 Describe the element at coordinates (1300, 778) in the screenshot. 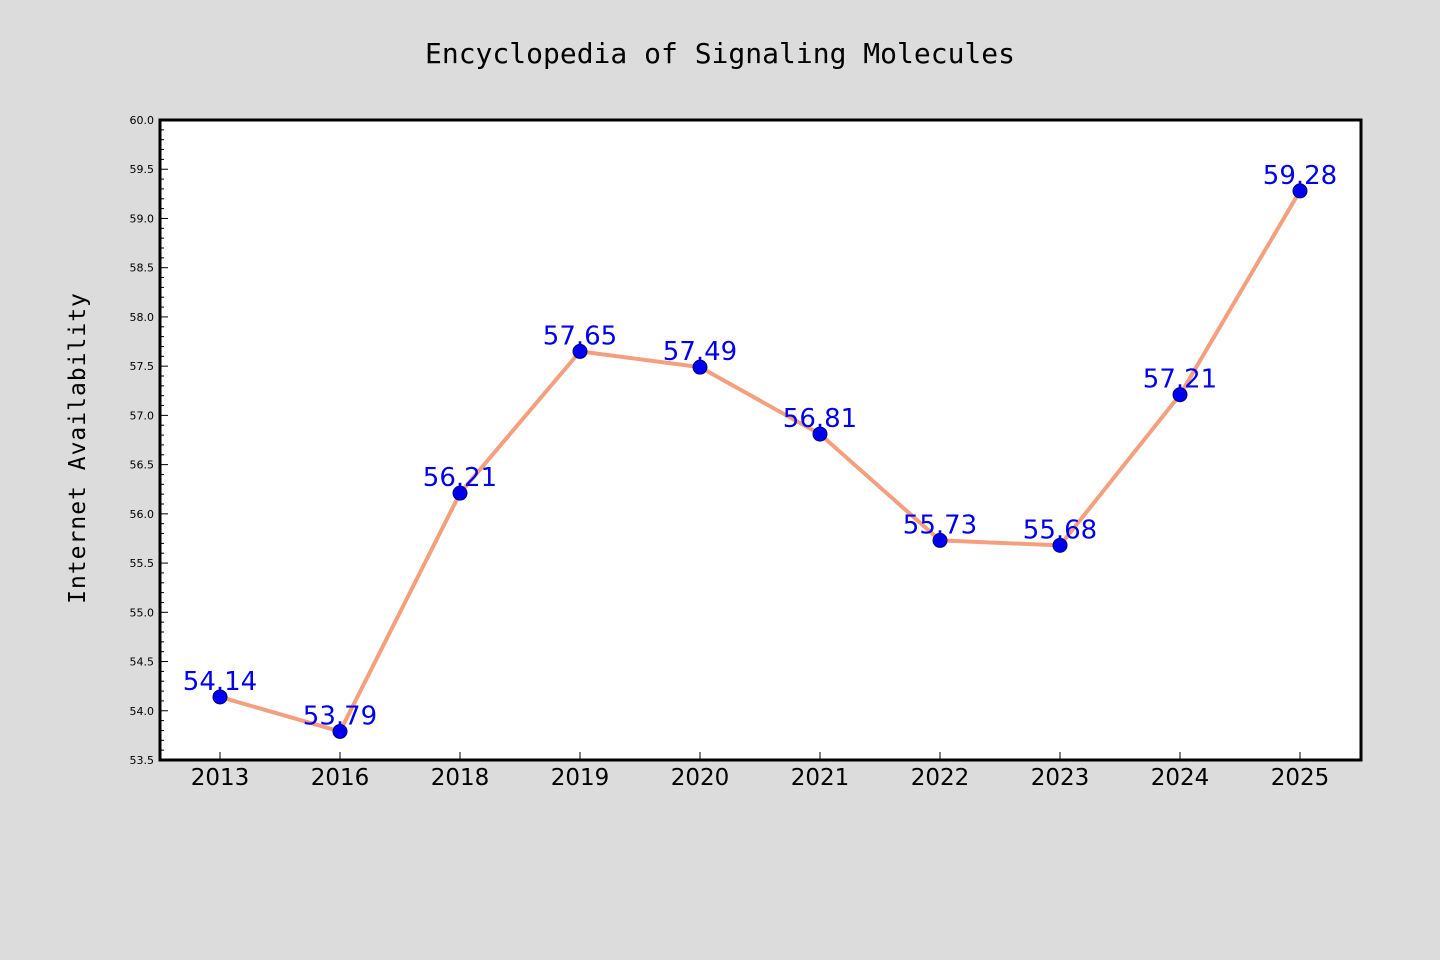

I see `x-tick-label: 2025` at that location.